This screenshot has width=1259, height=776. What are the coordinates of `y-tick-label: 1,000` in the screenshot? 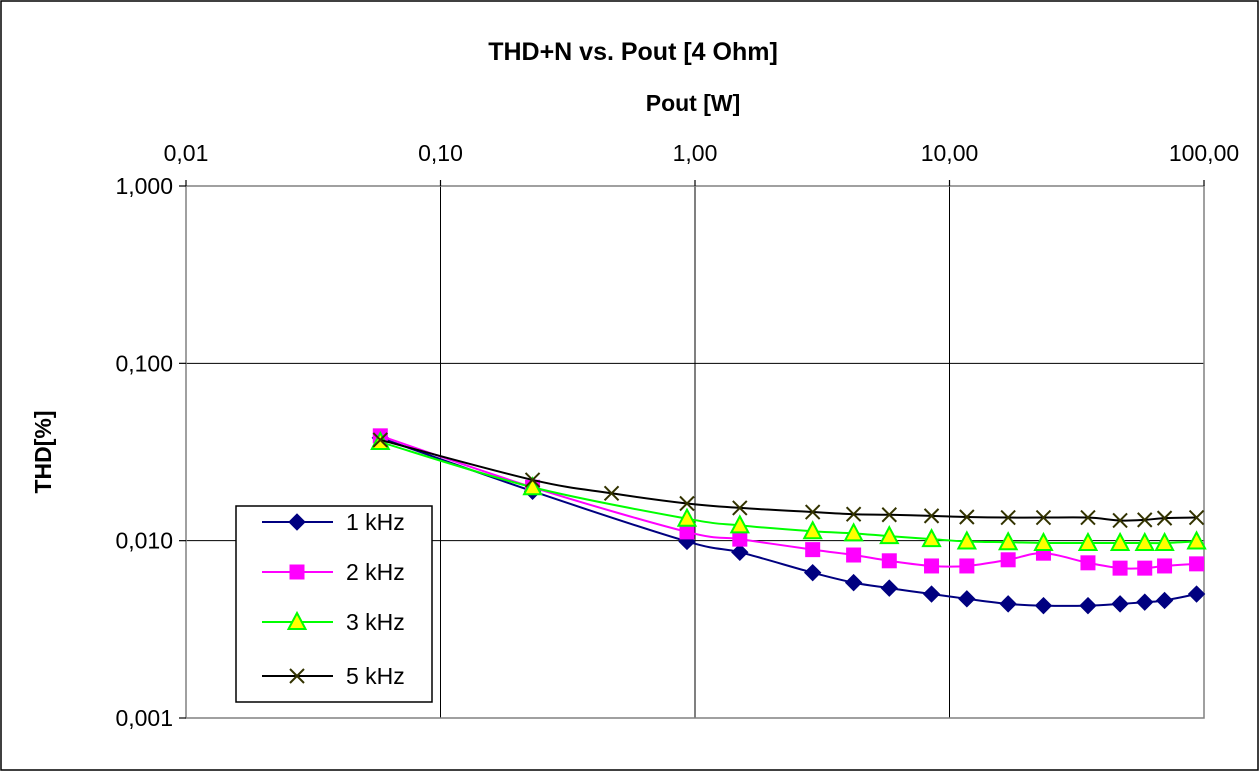 It's located at (144, 186).